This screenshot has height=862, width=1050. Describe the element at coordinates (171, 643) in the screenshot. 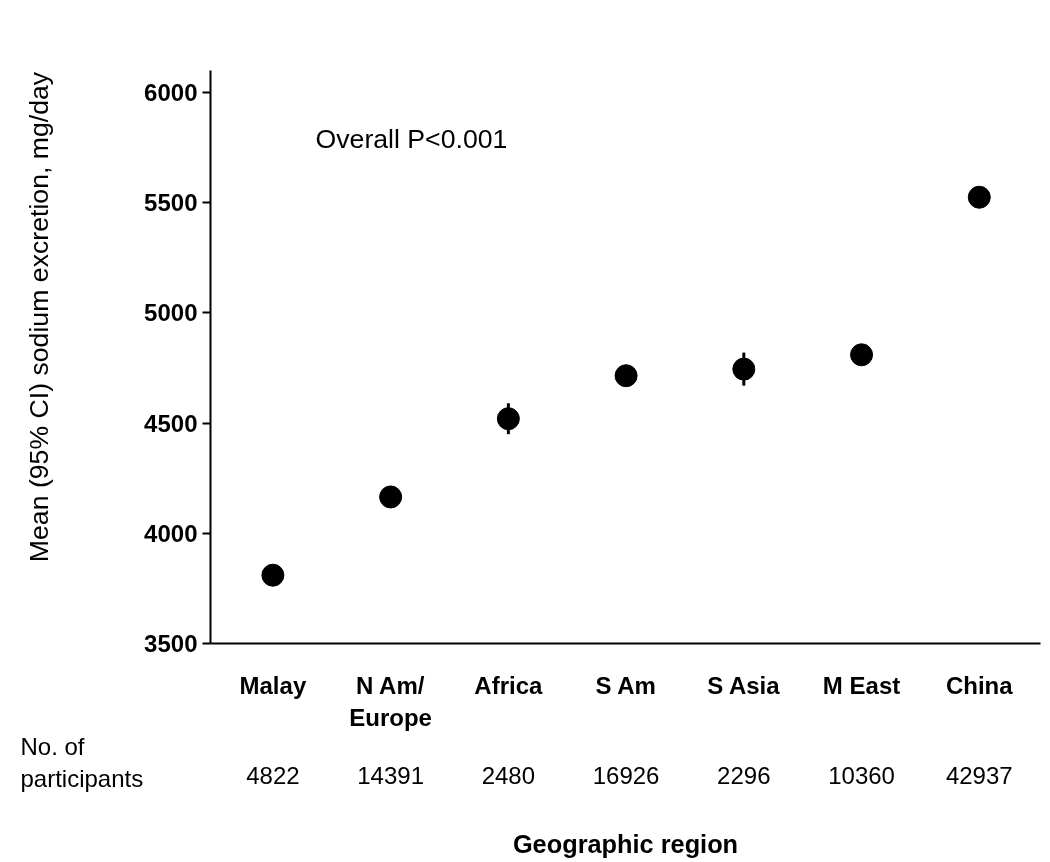

I see `y-tick-label: 3500` at that location.